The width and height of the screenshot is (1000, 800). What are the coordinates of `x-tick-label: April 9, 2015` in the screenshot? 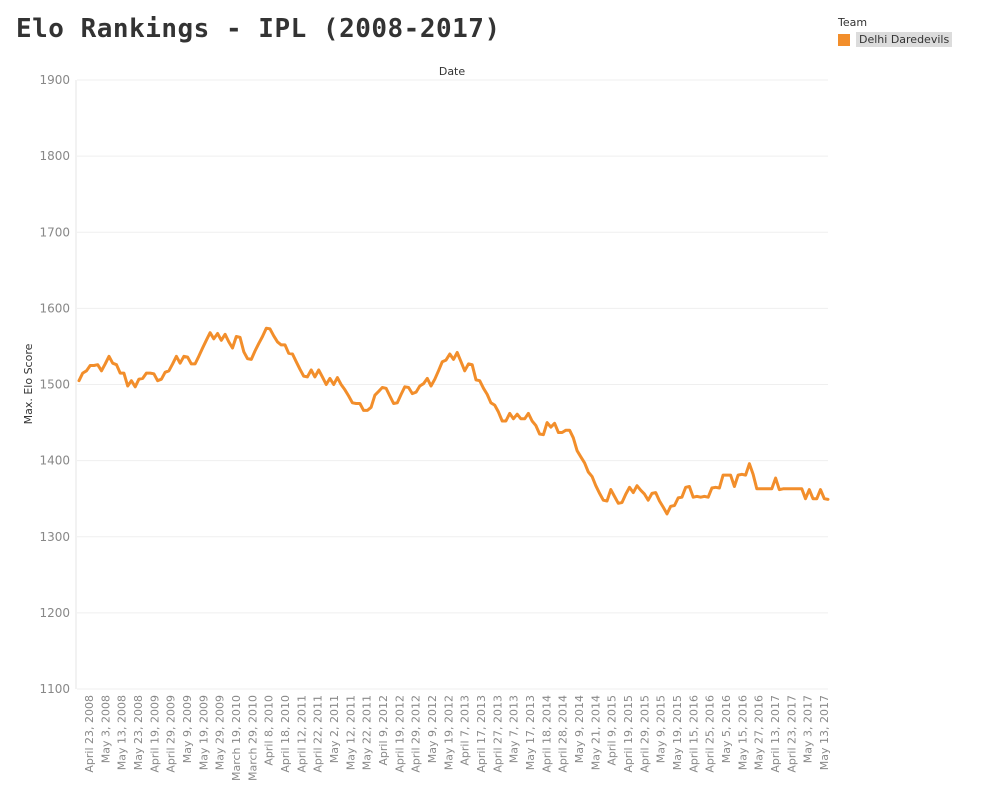 It's located at (612, 730).